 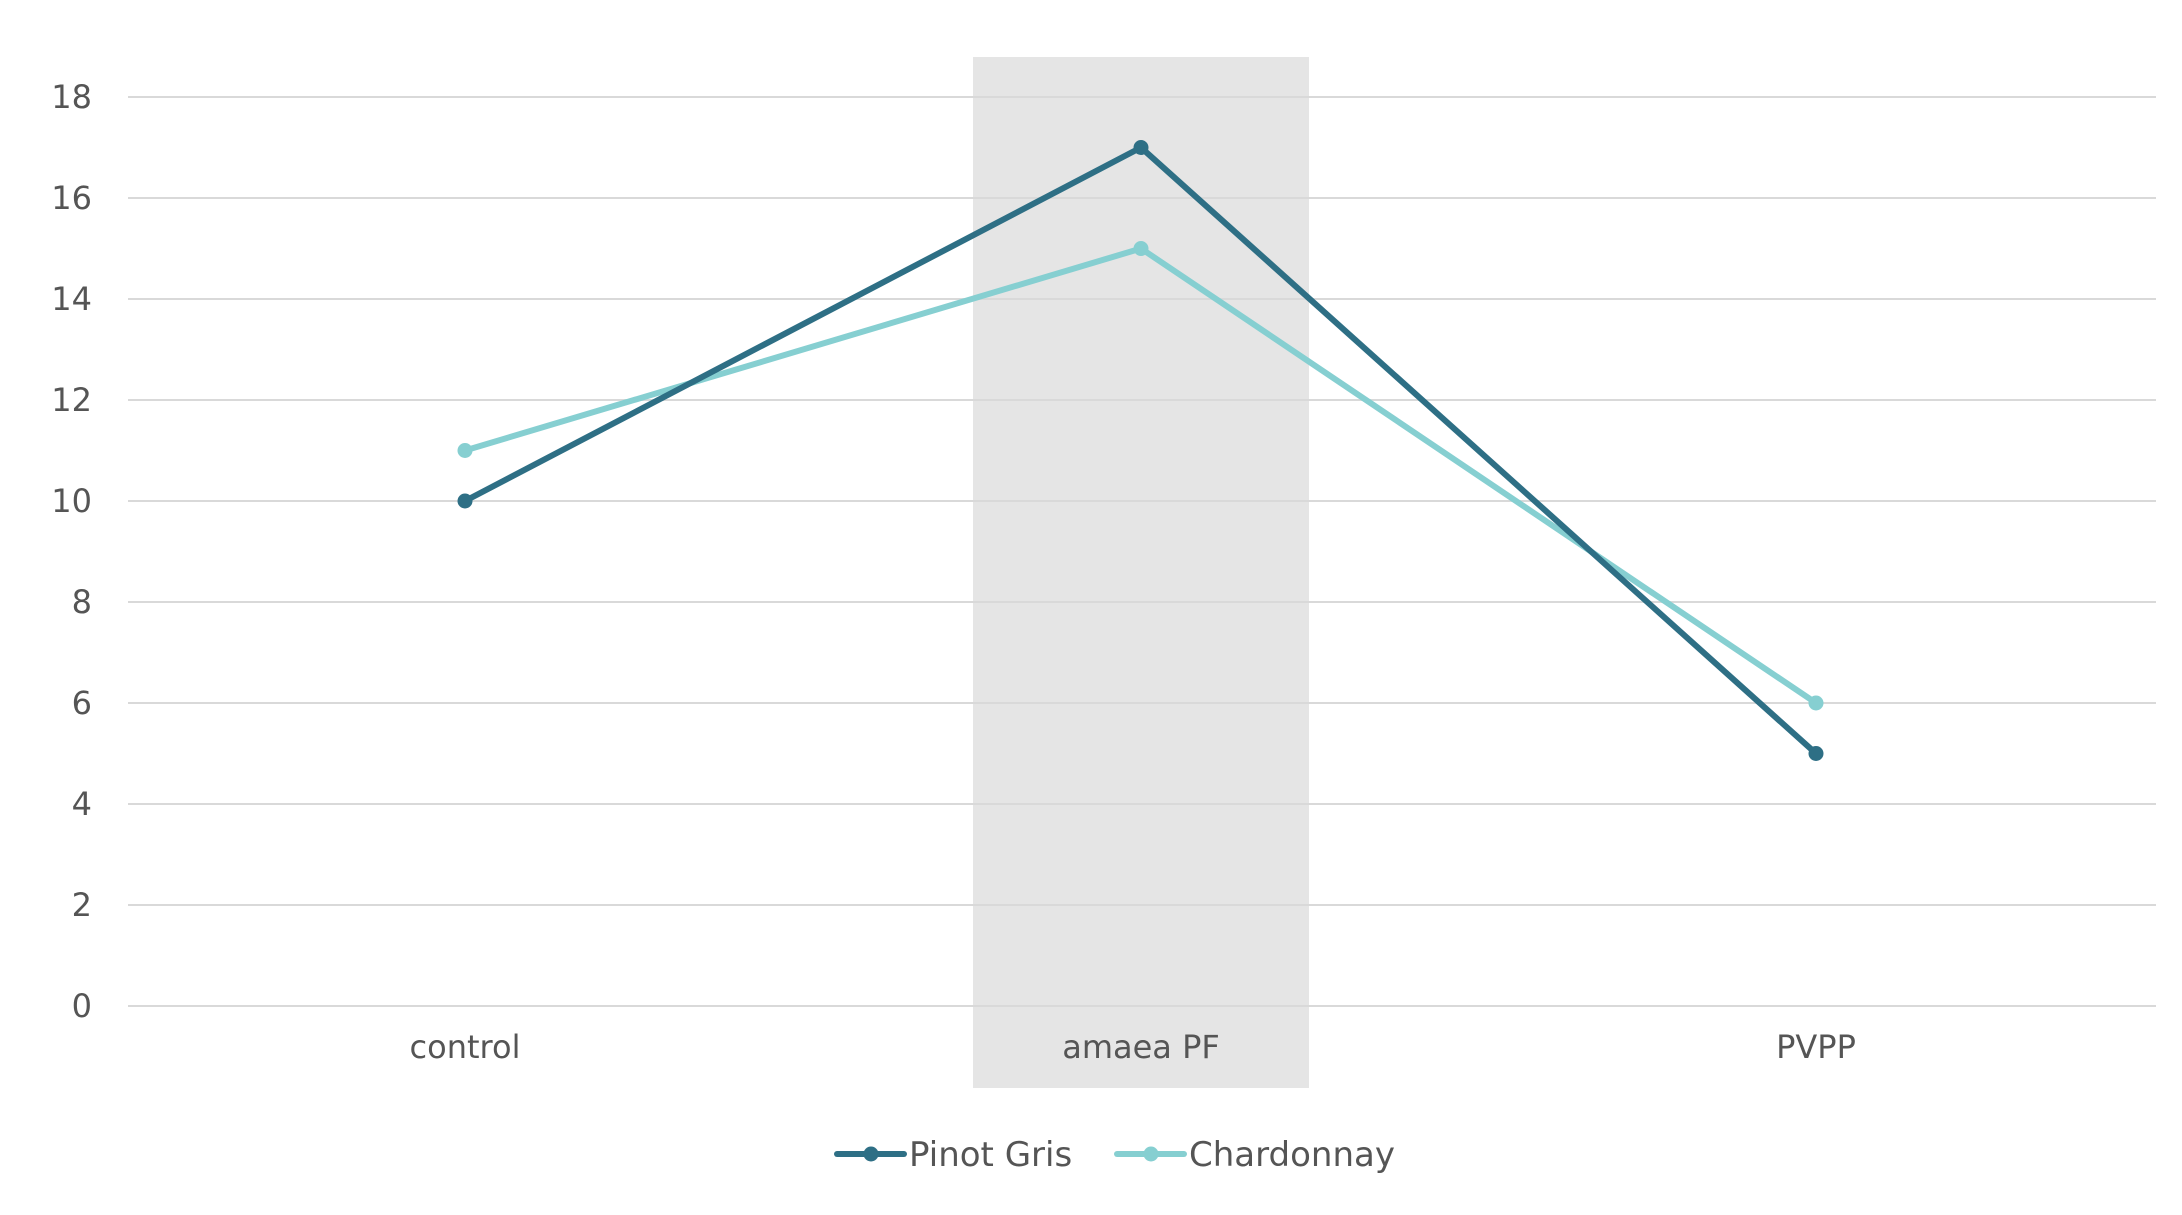 I want to click on y-tick-label: 12, so click(x=71, y=400).